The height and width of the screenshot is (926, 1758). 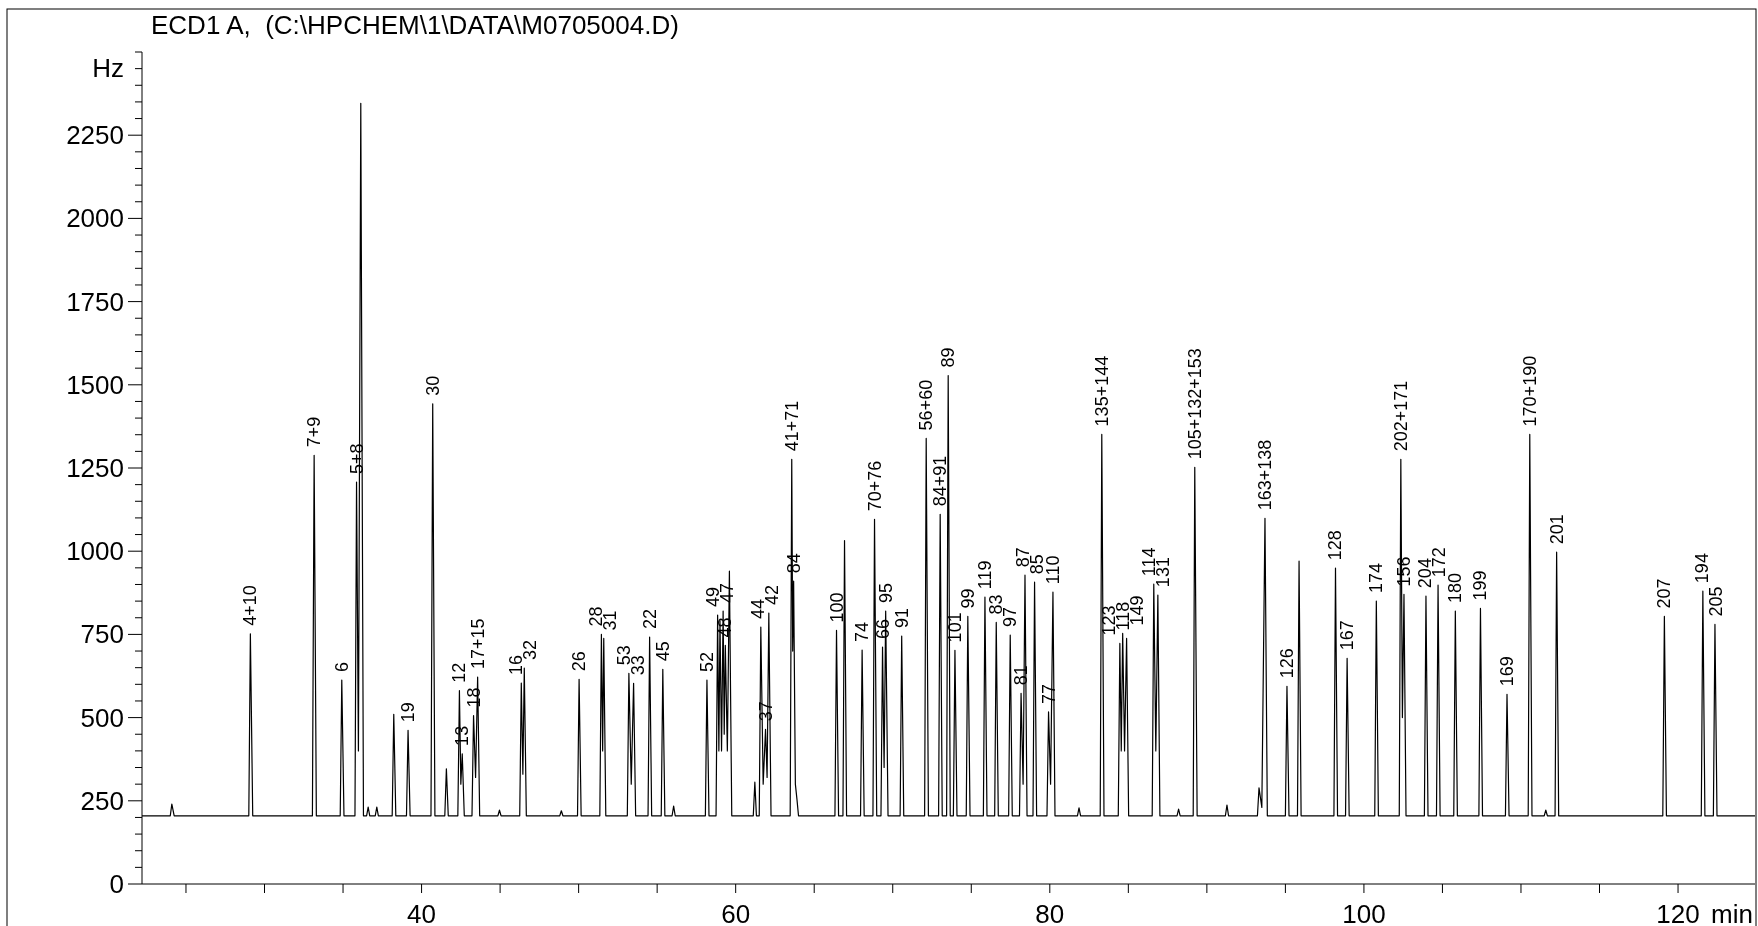 What do you see at coordinates (579, 661) in the screenshot?
I see `annotation: 26` at bounding box center [579, 661].